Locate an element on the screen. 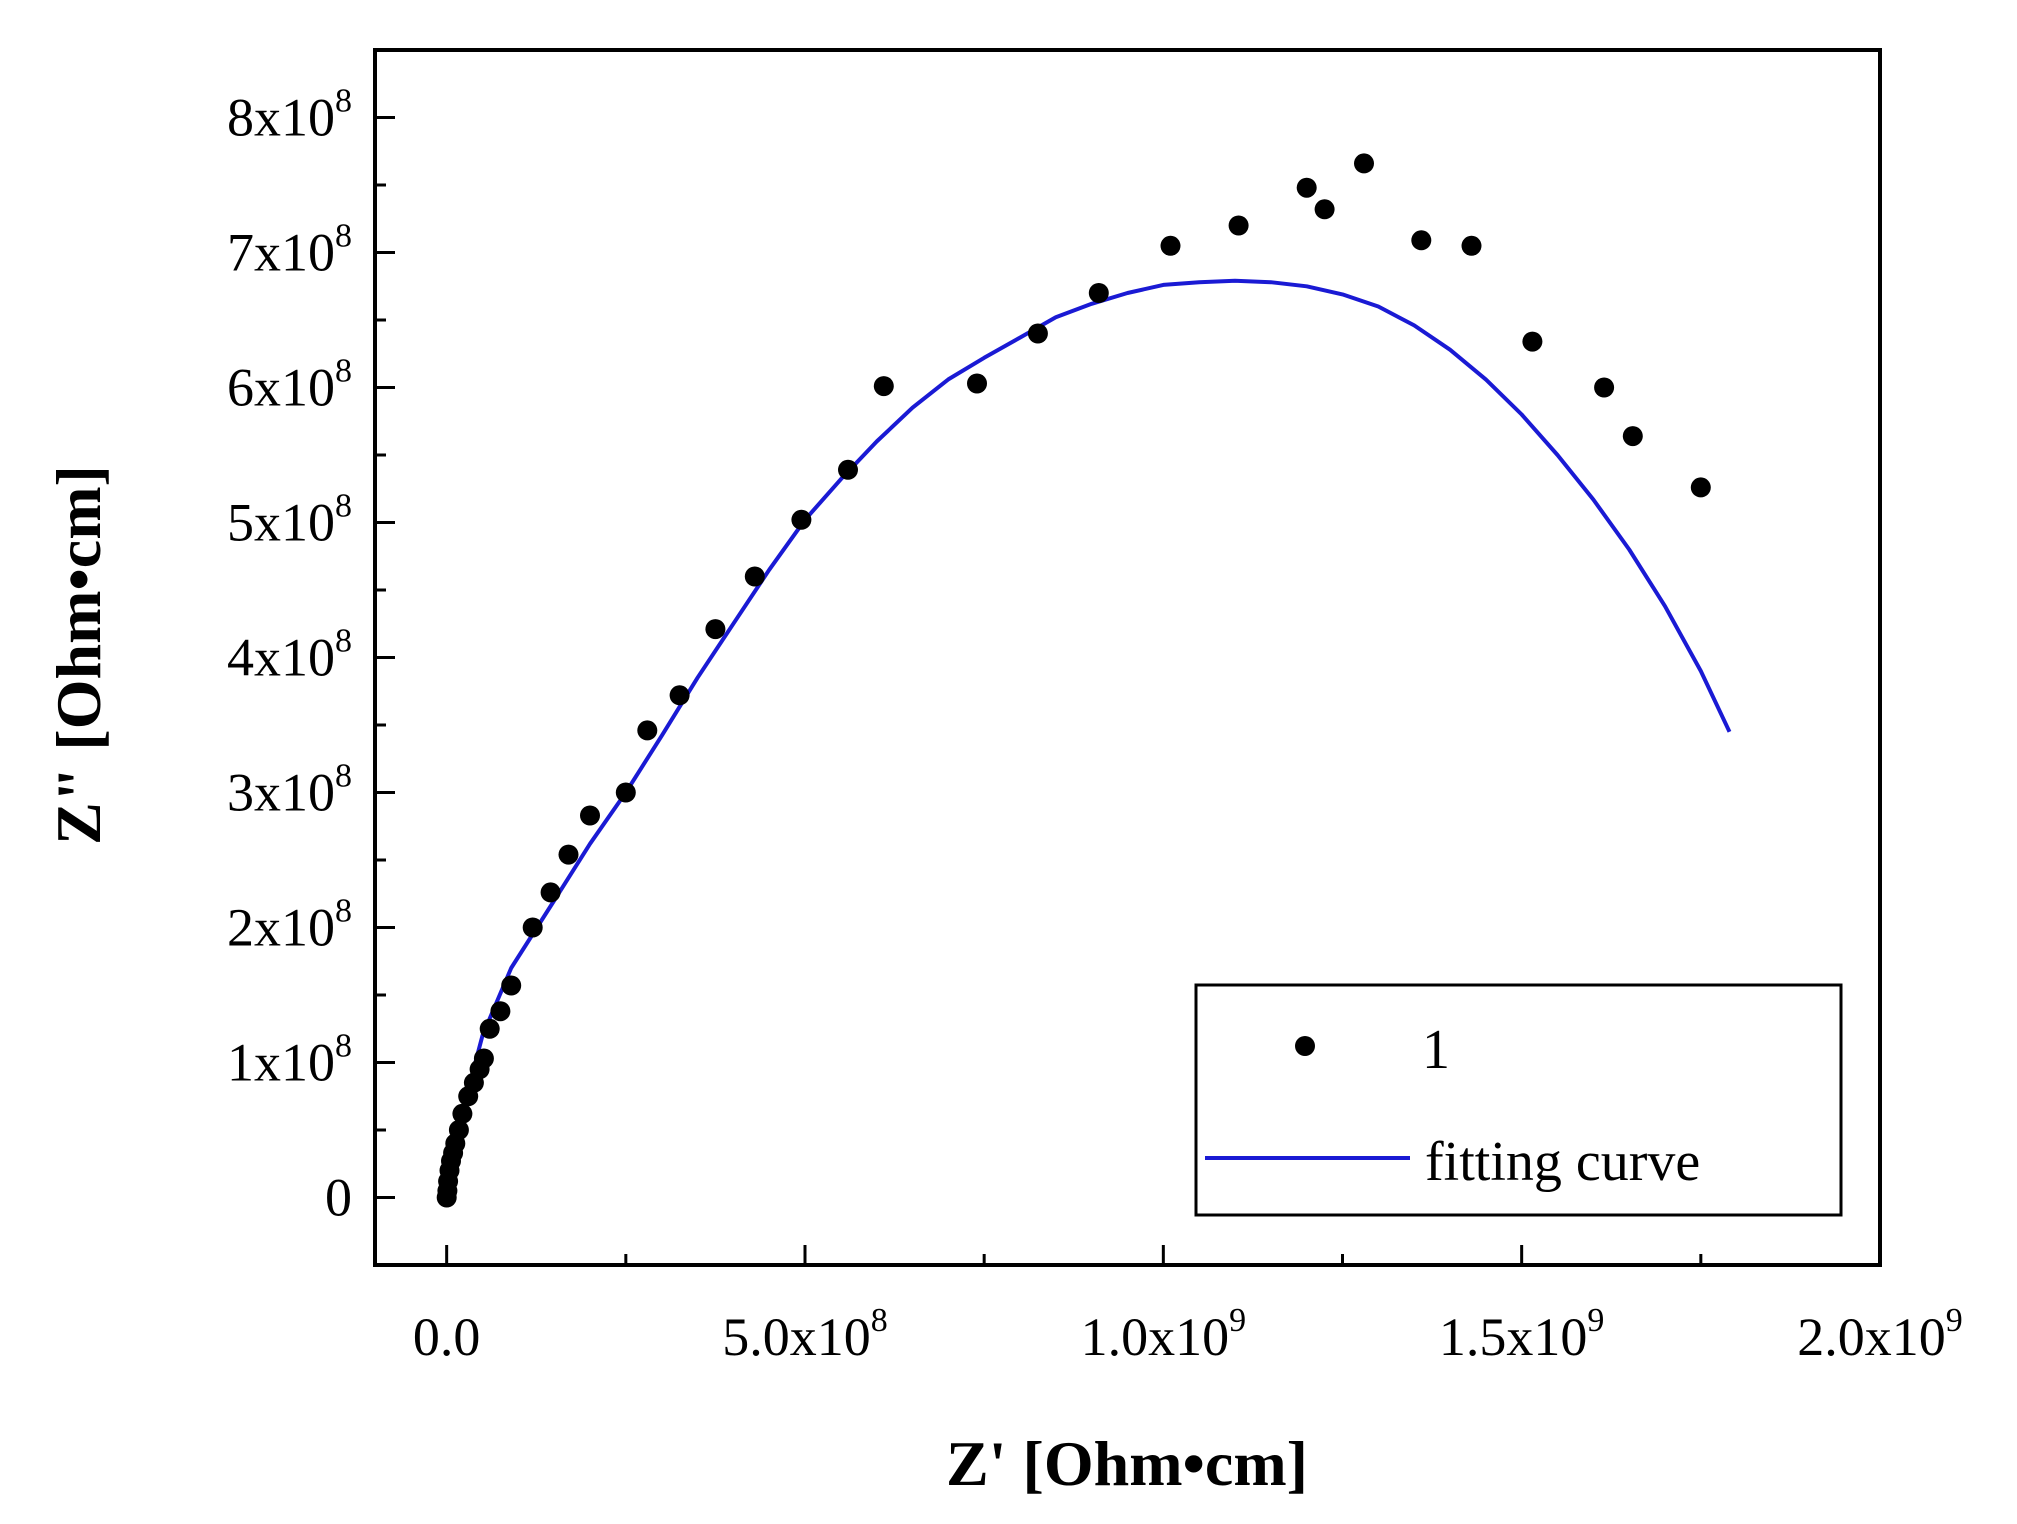 Image resolution: width=2017 pixels, height=1524 pixels. x-tick-label: 5.0x10⁸ is located at coordinates (805, 1334).